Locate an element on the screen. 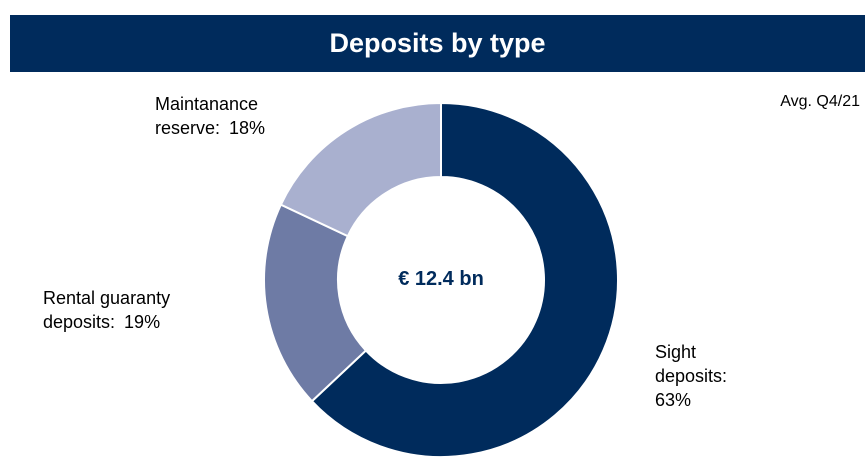  chart-title: Deposits by type is located at coordinates (437, 43).